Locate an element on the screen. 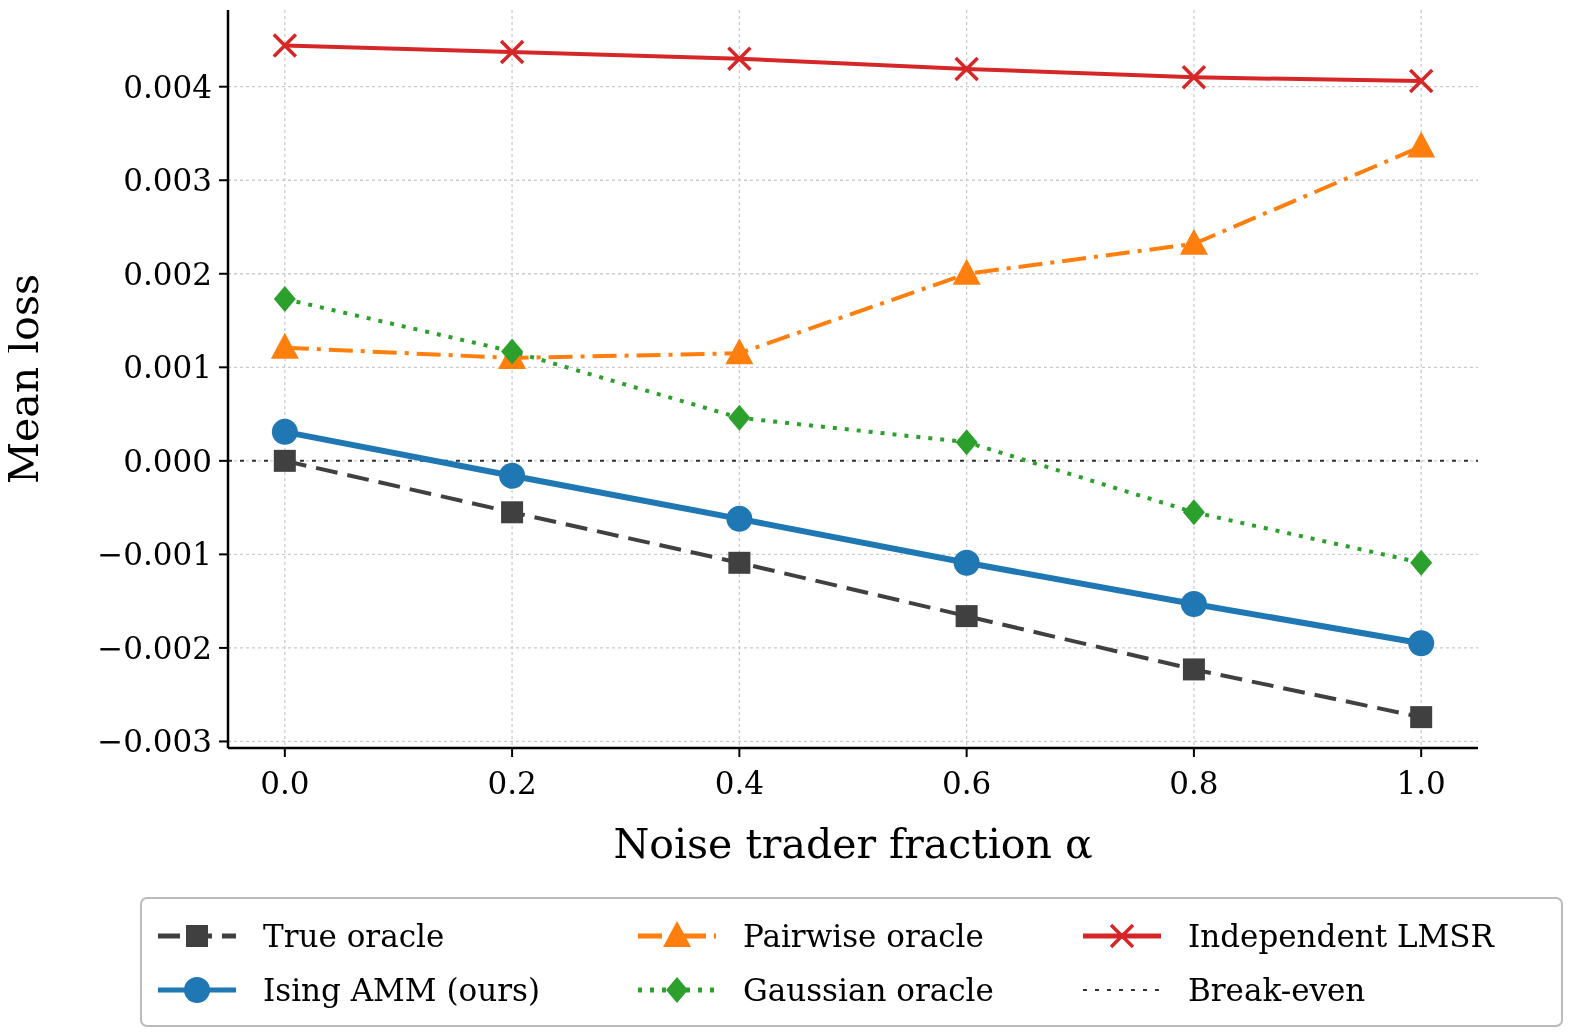 Image resolution: width=1574 pixels, height=1033 pixels. x-tick-label: 0.2 is located at coordinates (512, 783).